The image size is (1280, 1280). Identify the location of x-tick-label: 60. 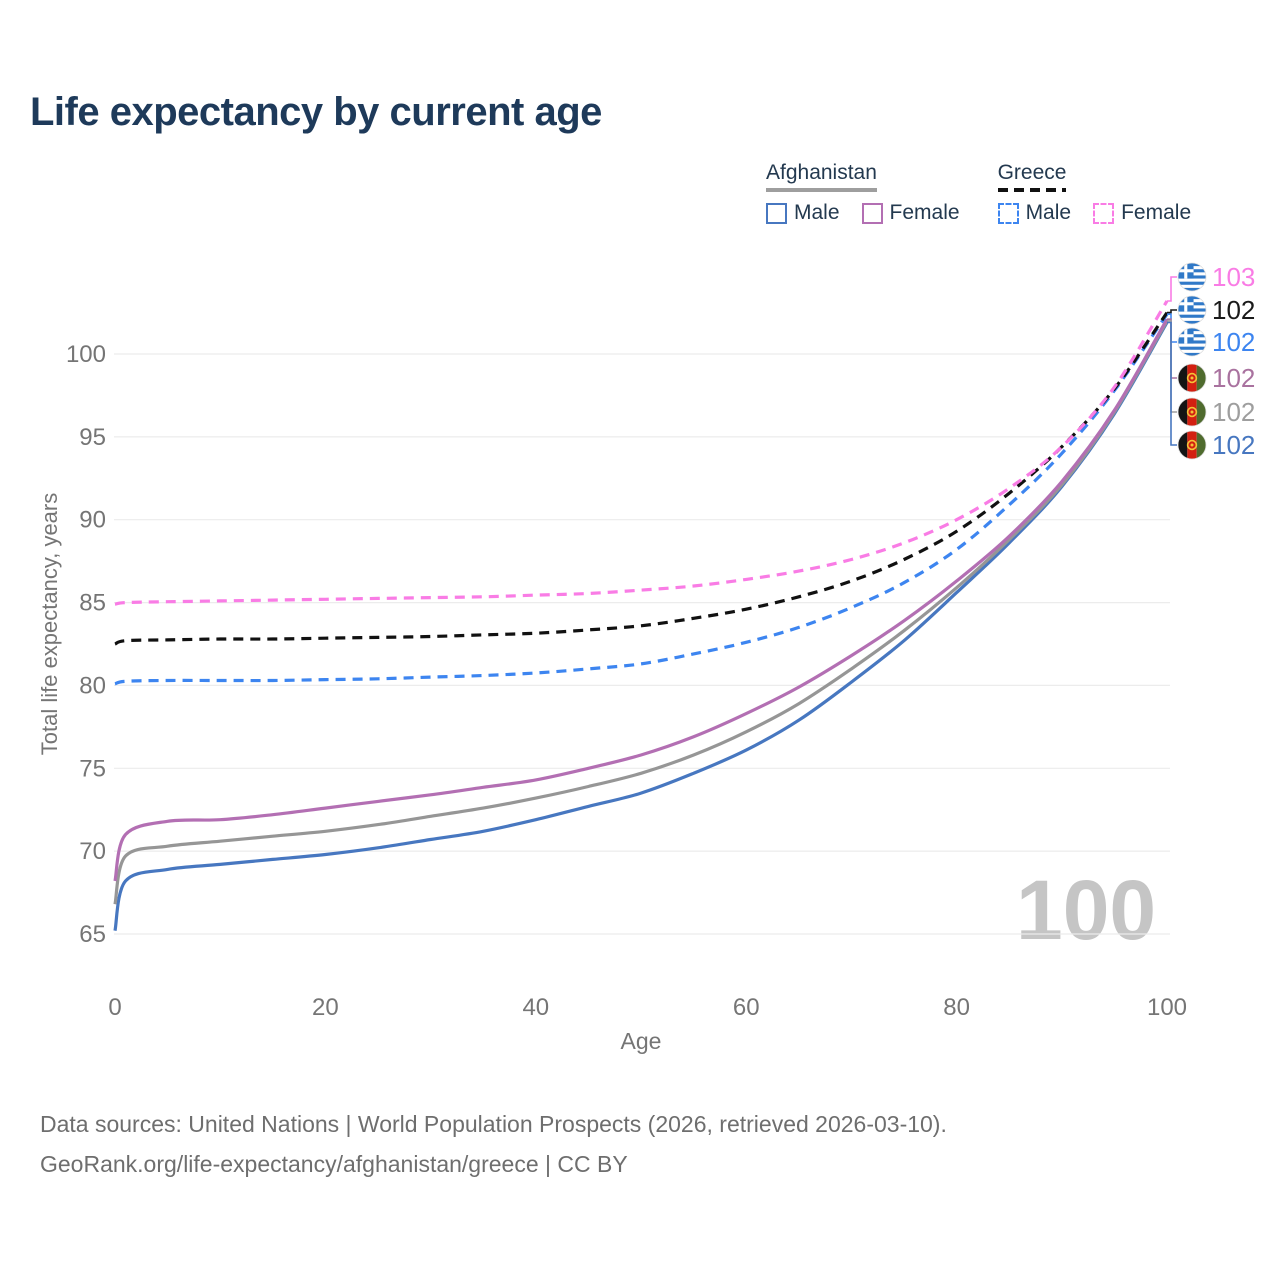
(746, 1007).